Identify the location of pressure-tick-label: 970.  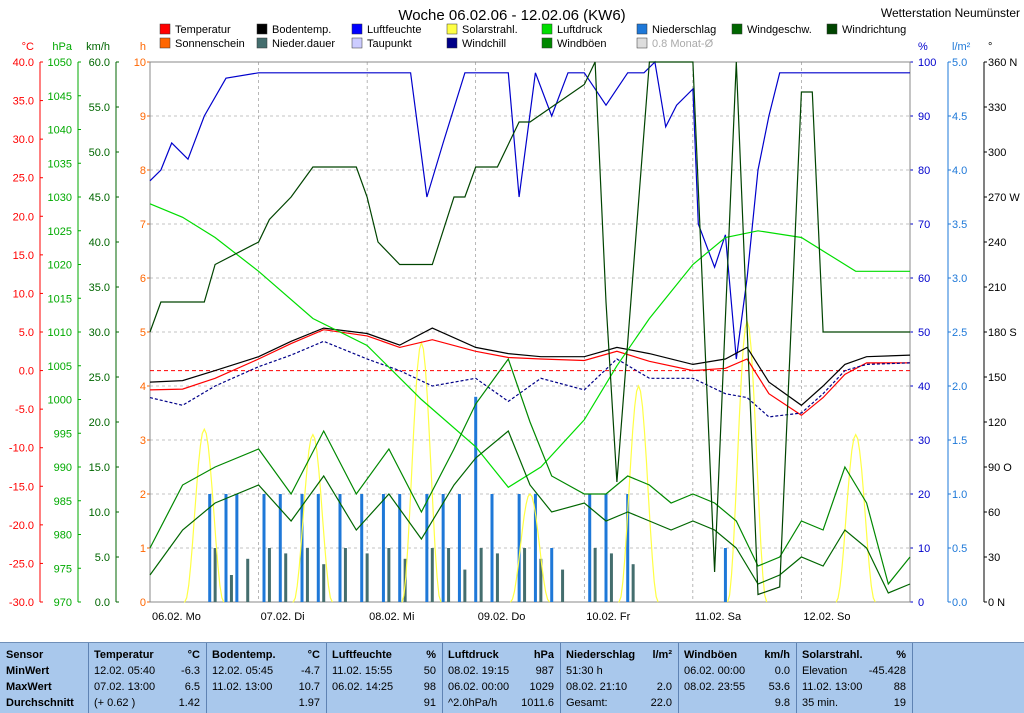
(63, 603).